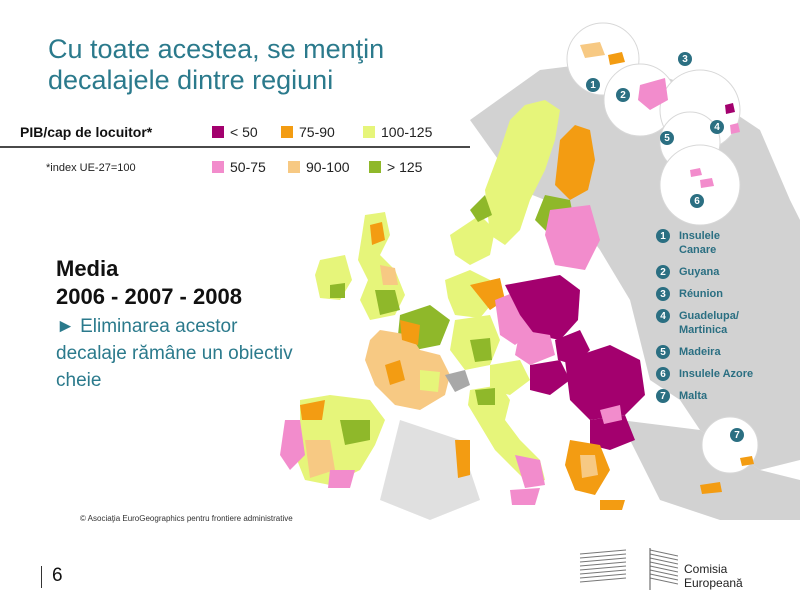  Describe the element at coordinates (663, 316) in the screenshot. I see `list-number: 4` at that location.